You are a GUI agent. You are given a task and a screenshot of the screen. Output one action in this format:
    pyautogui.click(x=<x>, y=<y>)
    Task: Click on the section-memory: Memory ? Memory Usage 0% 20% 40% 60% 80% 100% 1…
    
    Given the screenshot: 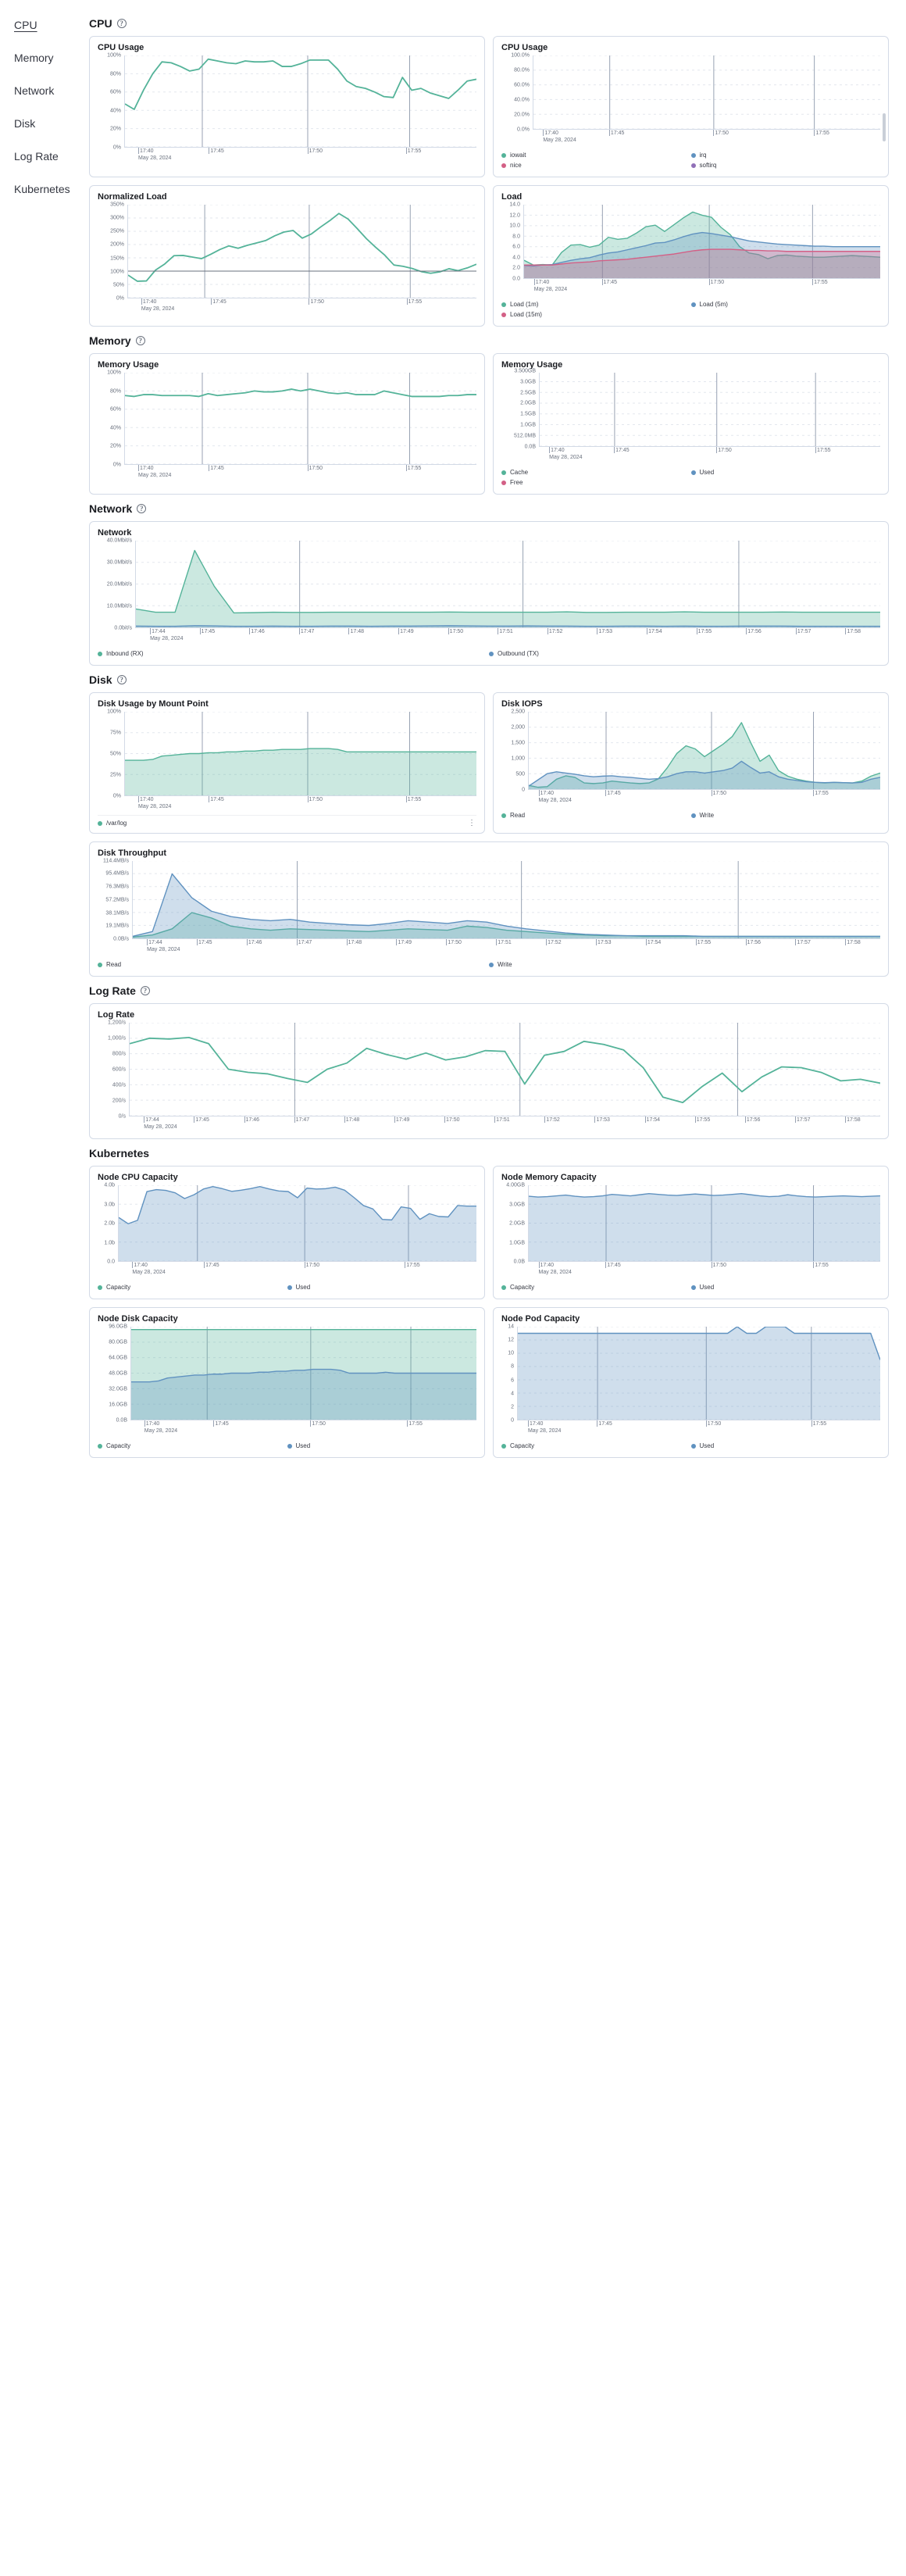 What is the action you would take?
    pyautogui.click(x=489, y=415)
    